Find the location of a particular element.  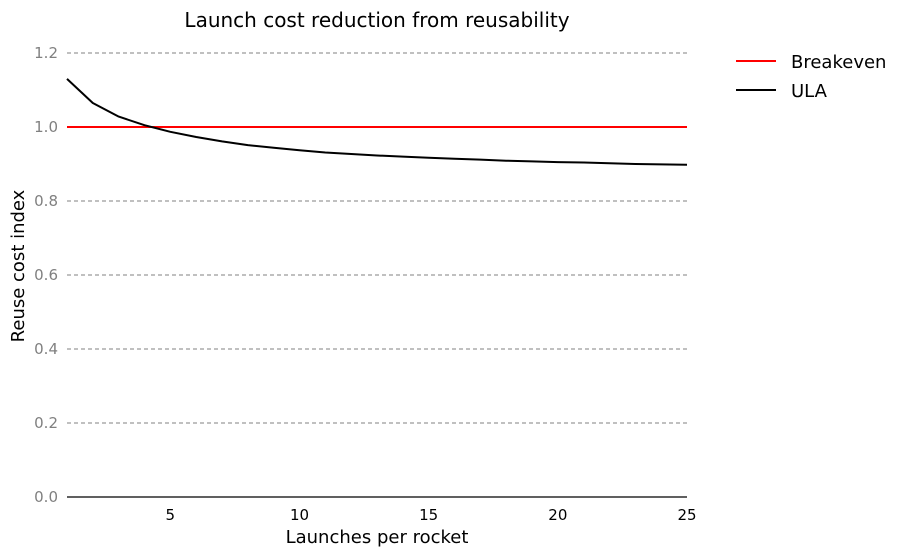

y-tick-label: 0.6 is located at coordinates (46, 275).